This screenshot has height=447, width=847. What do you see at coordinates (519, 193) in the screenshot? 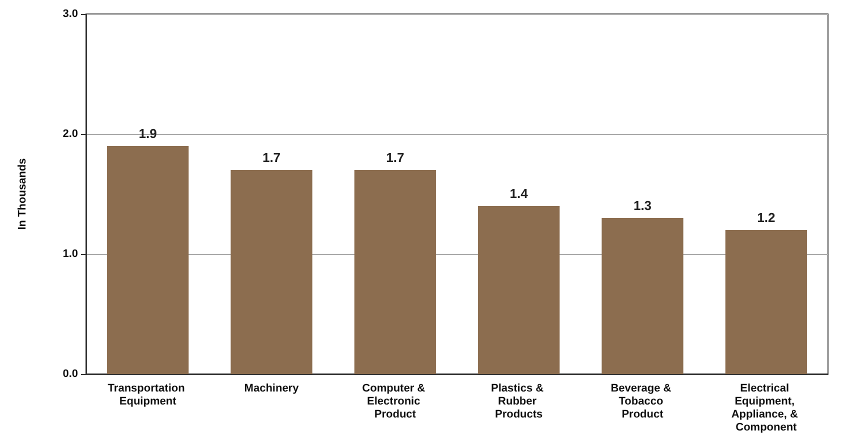
I see `data-label: 1.4` at bounding box center [519, 193].